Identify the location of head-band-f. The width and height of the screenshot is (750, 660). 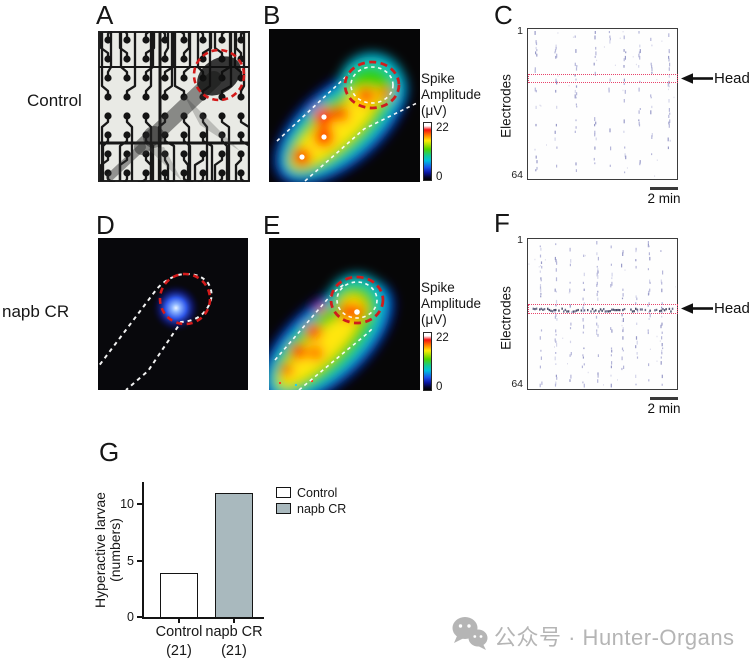
(603, 309).